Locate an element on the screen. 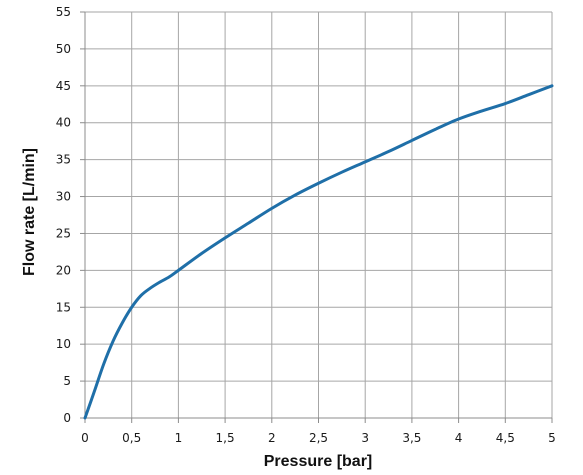 This screenshot has height=475, width=583. x-tick-label: 4,5 is located at coordinates (505, 438).